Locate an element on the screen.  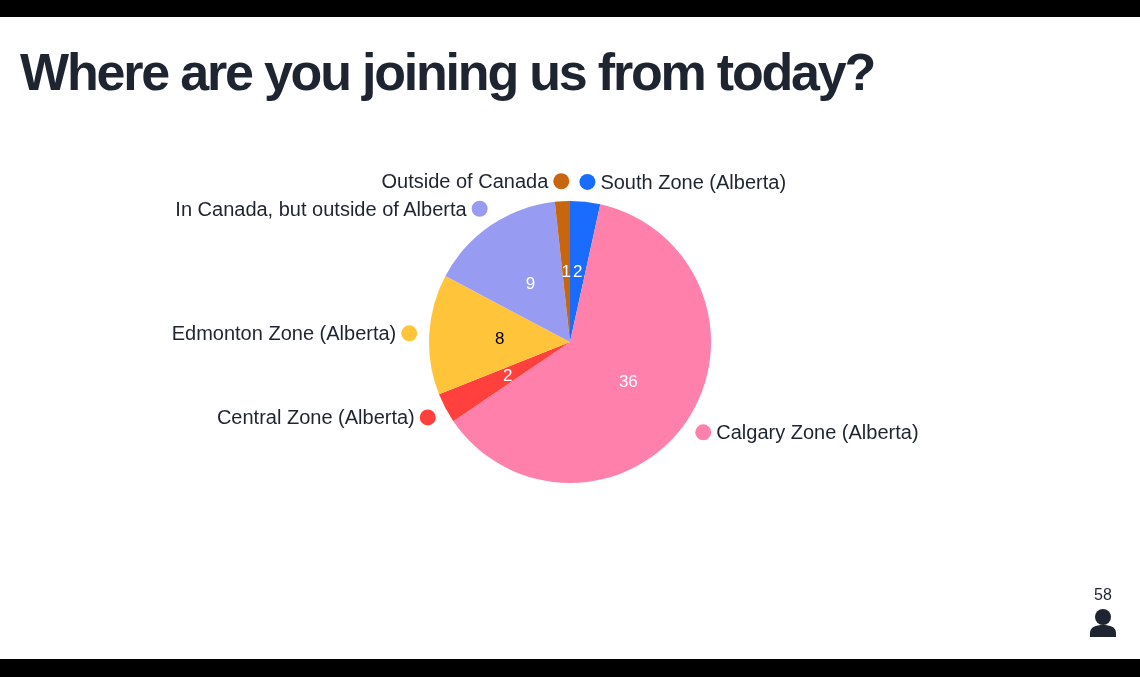
legend-label: Edmonton Zone (Alberta) is located at coordinates (284, 333).